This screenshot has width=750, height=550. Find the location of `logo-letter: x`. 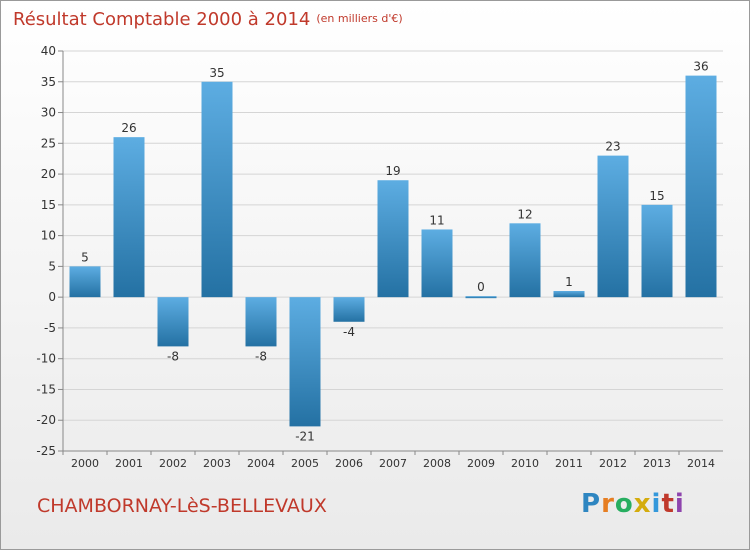

logo-letter: x is located at coordinates (642, 504).